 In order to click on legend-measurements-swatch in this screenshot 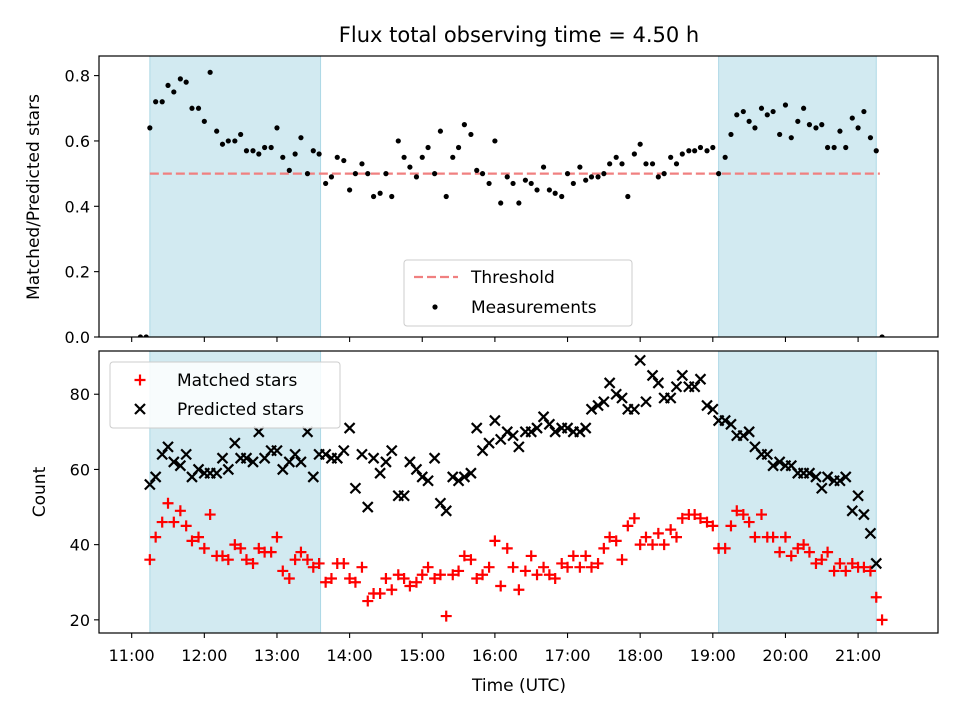, I will do `click(435, 307)`.